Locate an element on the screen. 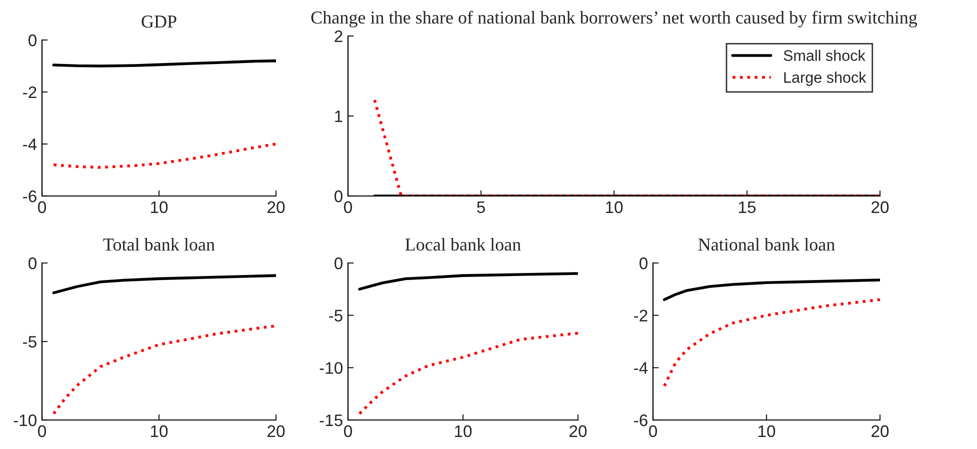  y-tick-label: -15 is located at coordinates (331, 420).